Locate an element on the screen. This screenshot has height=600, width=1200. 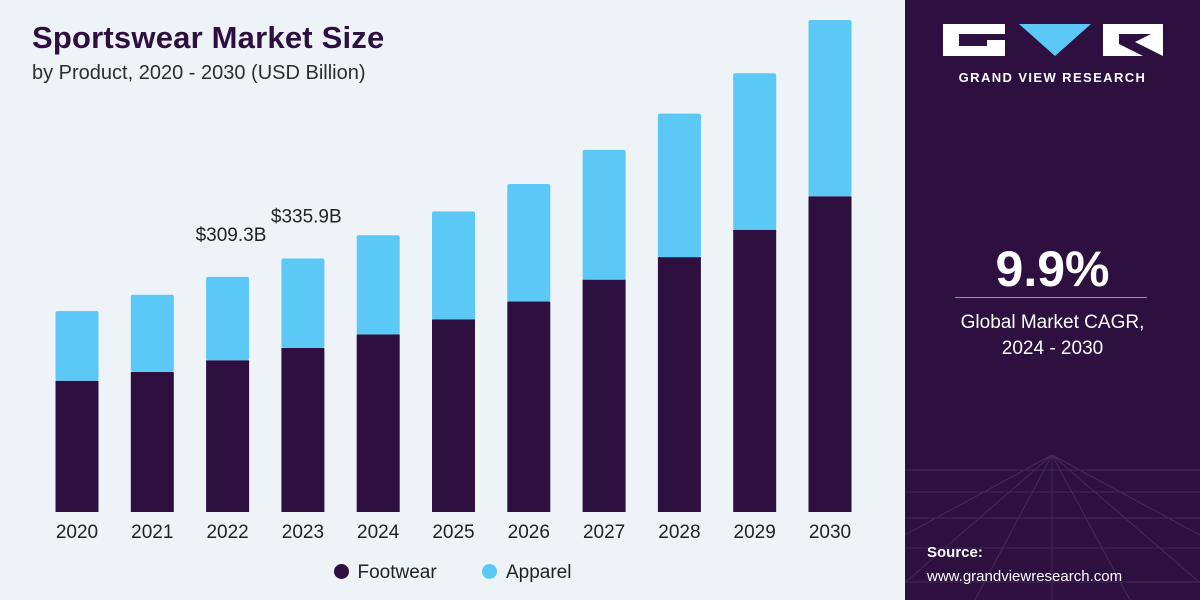
bar-footwear-2030 is located at coordinates (830, 354).